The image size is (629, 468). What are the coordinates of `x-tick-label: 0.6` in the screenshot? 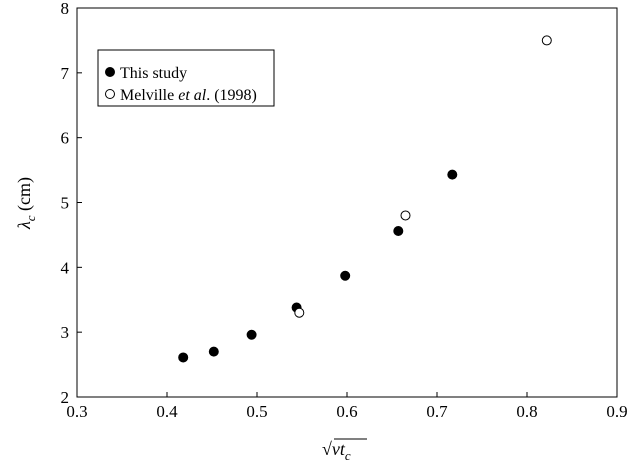 It's located at (346, 411).